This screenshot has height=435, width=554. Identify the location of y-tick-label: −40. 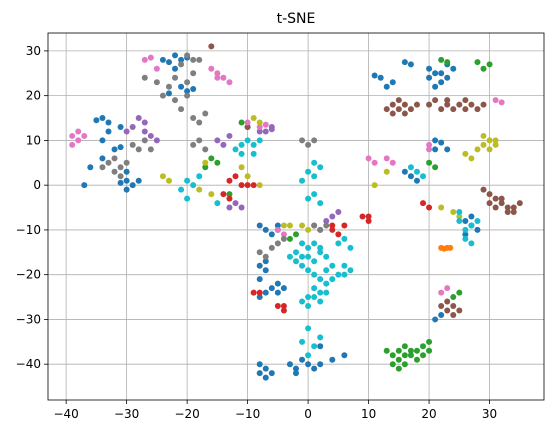
(28, 364).